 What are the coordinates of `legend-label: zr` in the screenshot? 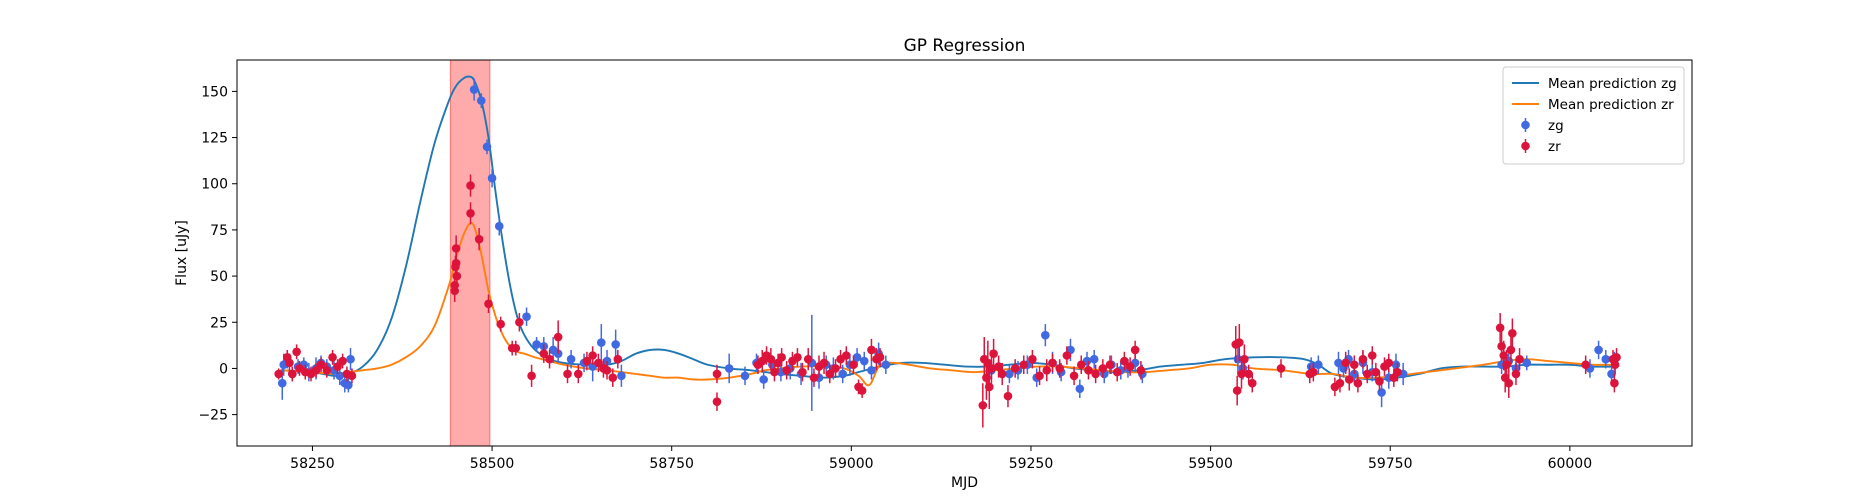 It's located at (1554, 147).